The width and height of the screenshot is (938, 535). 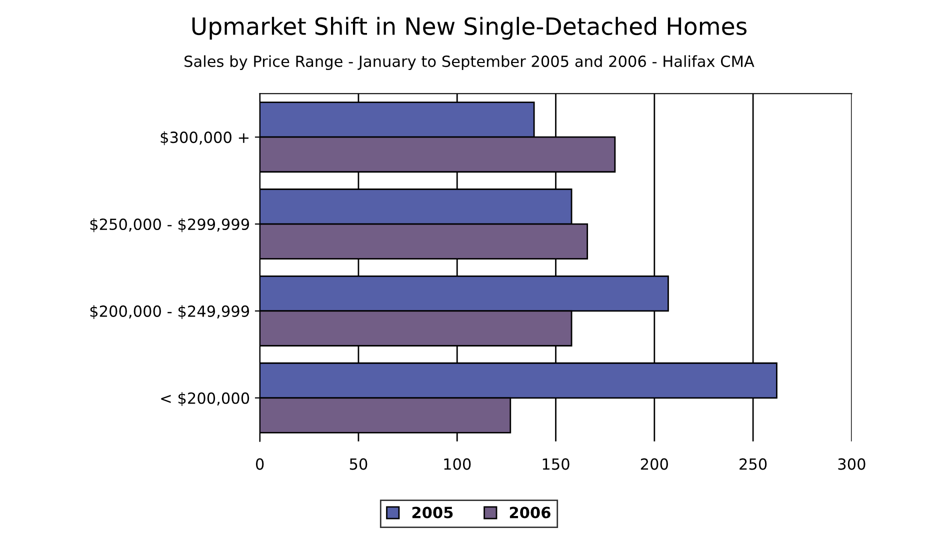 What do you see at coordinates (556, 464) in the screenshot?
I see `x-tick-label: 150` at bounding box center [556, 464].